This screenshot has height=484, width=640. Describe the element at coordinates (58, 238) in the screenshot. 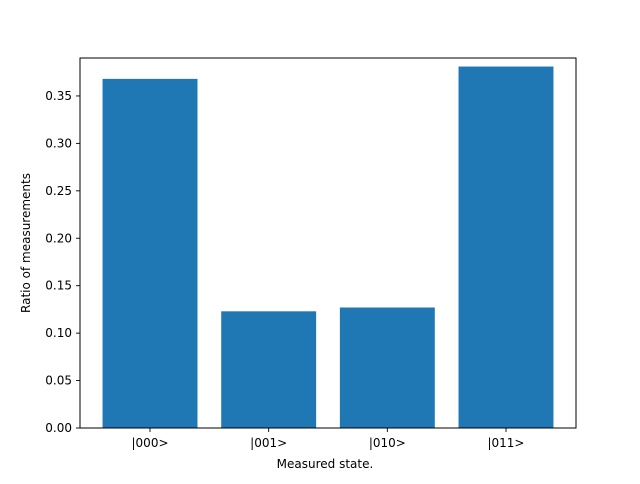

I see `y-tick-label: 0.20` at that location.